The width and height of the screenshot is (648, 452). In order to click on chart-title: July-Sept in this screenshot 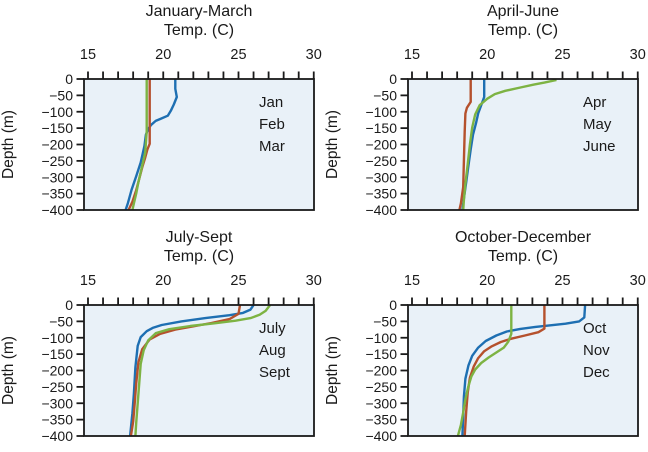, I will do `click(199, 237)`.